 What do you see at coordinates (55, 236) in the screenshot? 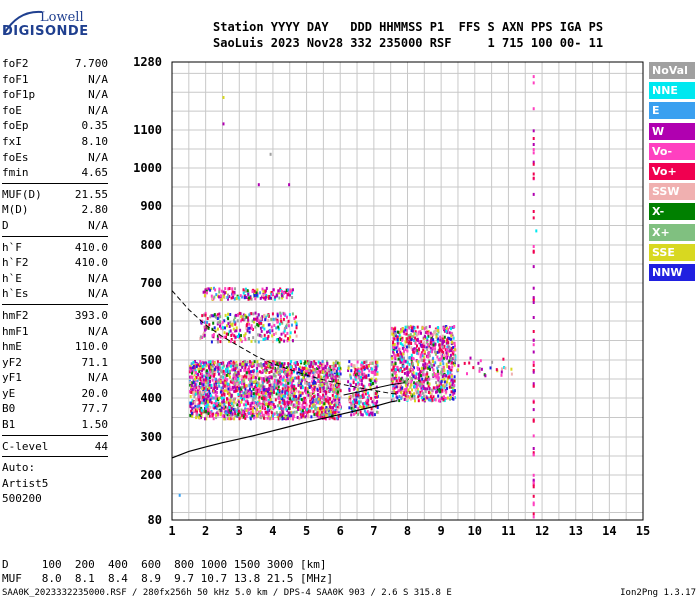
I see `param-separator` at bounding box center [55, 236].